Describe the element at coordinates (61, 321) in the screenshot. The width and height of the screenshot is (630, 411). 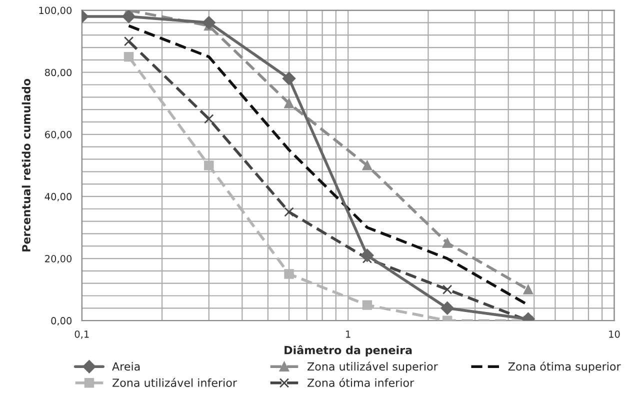
I see `y-tick-label: 0,00` at that location.